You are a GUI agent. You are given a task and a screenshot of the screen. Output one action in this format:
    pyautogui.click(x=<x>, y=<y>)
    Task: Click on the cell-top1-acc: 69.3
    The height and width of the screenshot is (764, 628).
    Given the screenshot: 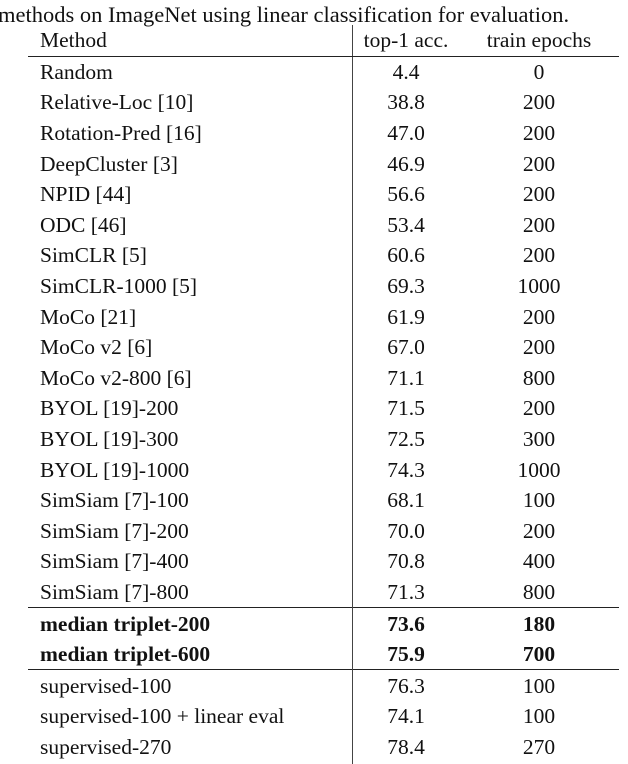 What is the action you would take?
    pyautogui.click(x=406, y=286)
    